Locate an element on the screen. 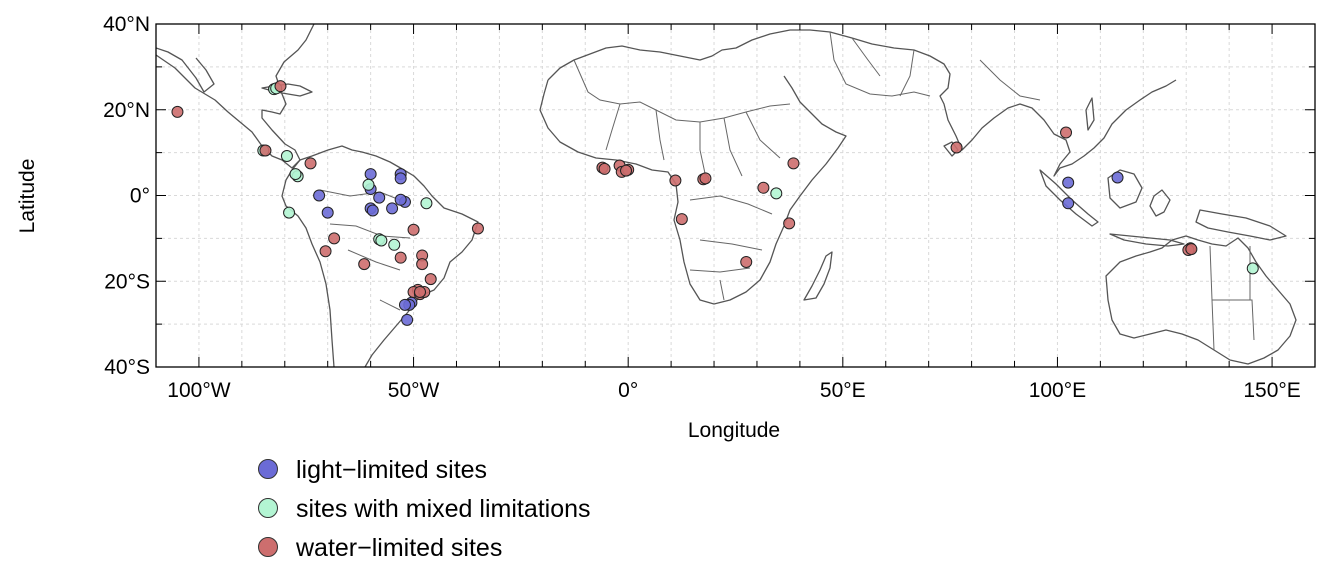  y-tick-label: 40°N is located at coordinates (126, 24).